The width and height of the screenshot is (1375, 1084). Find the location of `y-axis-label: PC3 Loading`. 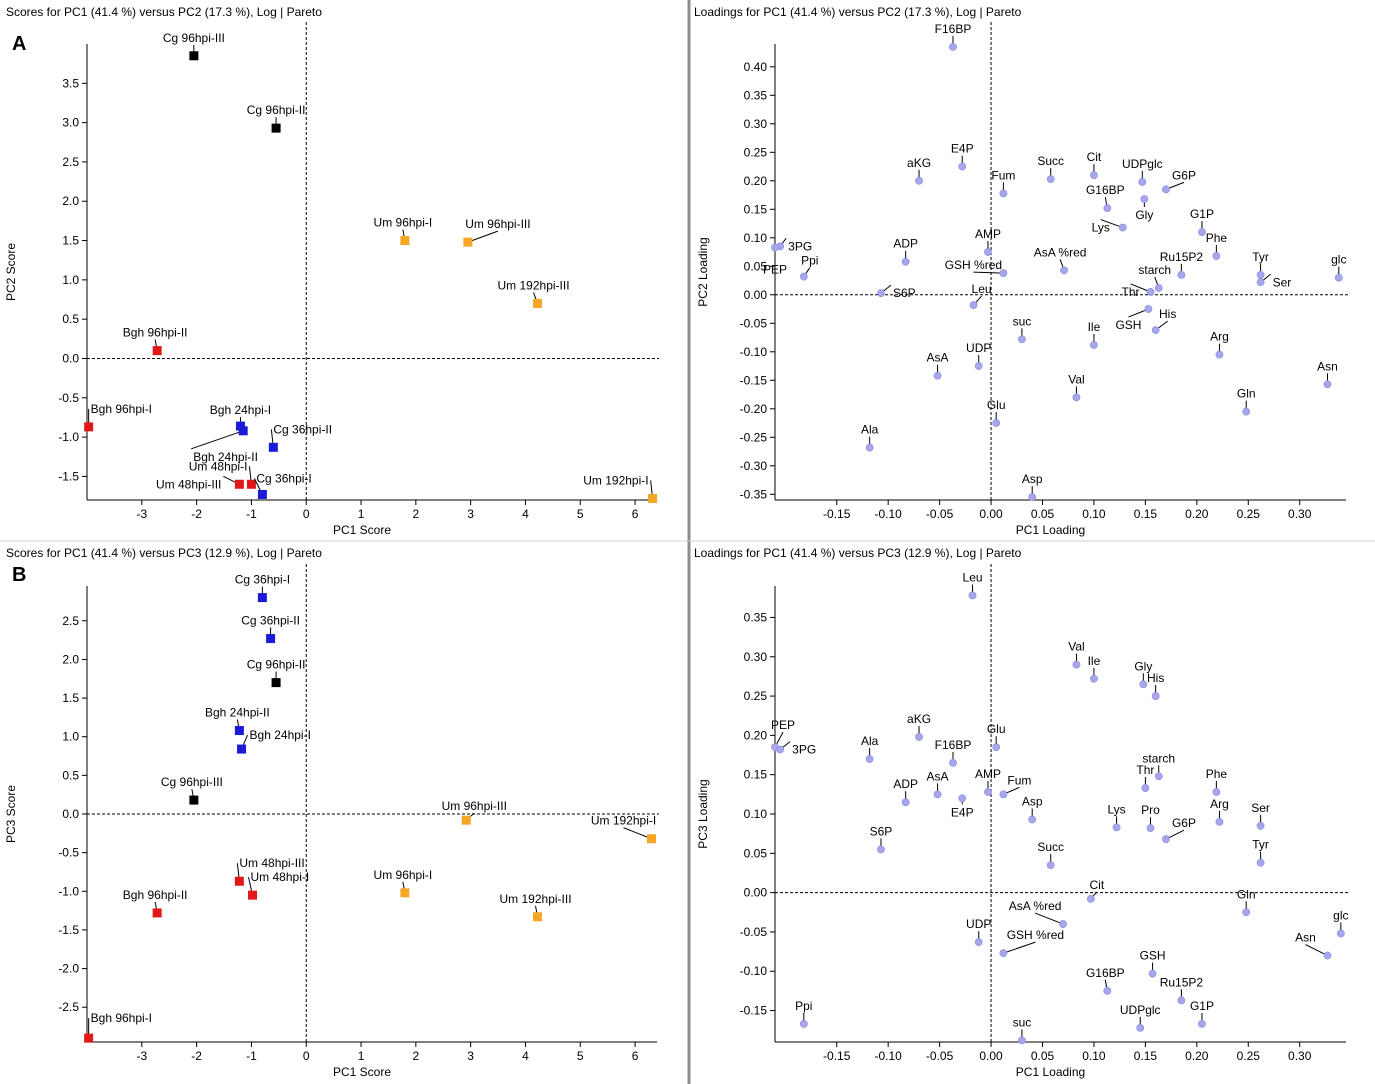

y-axis-label: PC3 Loading is located at coordinates (703, 813).